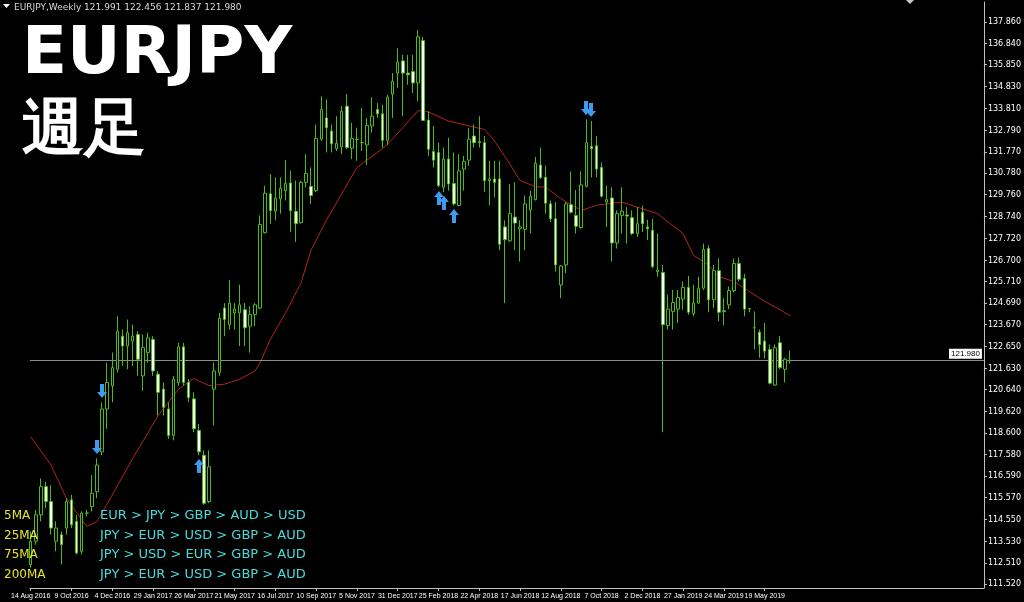 Image resolution: width=1024 pixels, height=602 pixels. I want to click on y-tick-label: 127.720, so click(1004, 238).